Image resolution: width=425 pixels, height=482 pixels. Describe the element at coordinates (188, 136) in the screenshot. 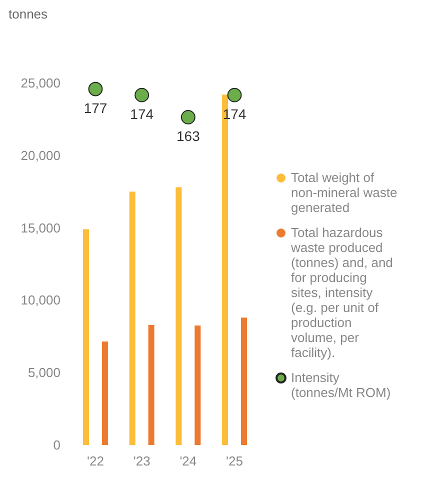

I see `data-label: 163` at that location.